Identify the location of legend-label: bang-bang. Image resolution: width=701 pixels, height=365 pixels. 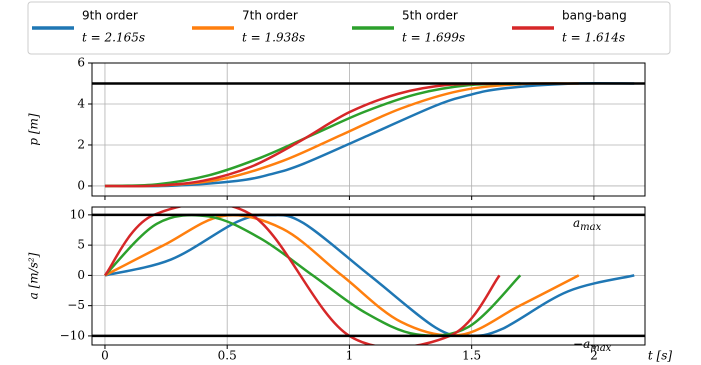
(594, 16).